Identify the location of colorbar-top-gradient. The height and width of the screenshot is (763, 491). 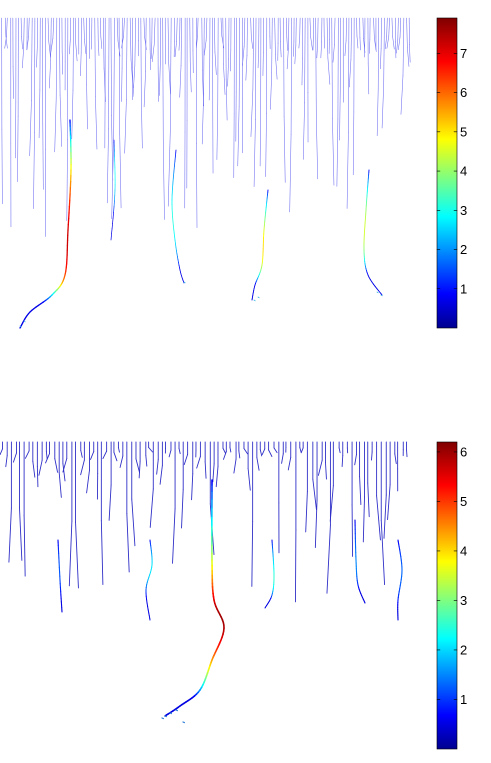
(447, 173).